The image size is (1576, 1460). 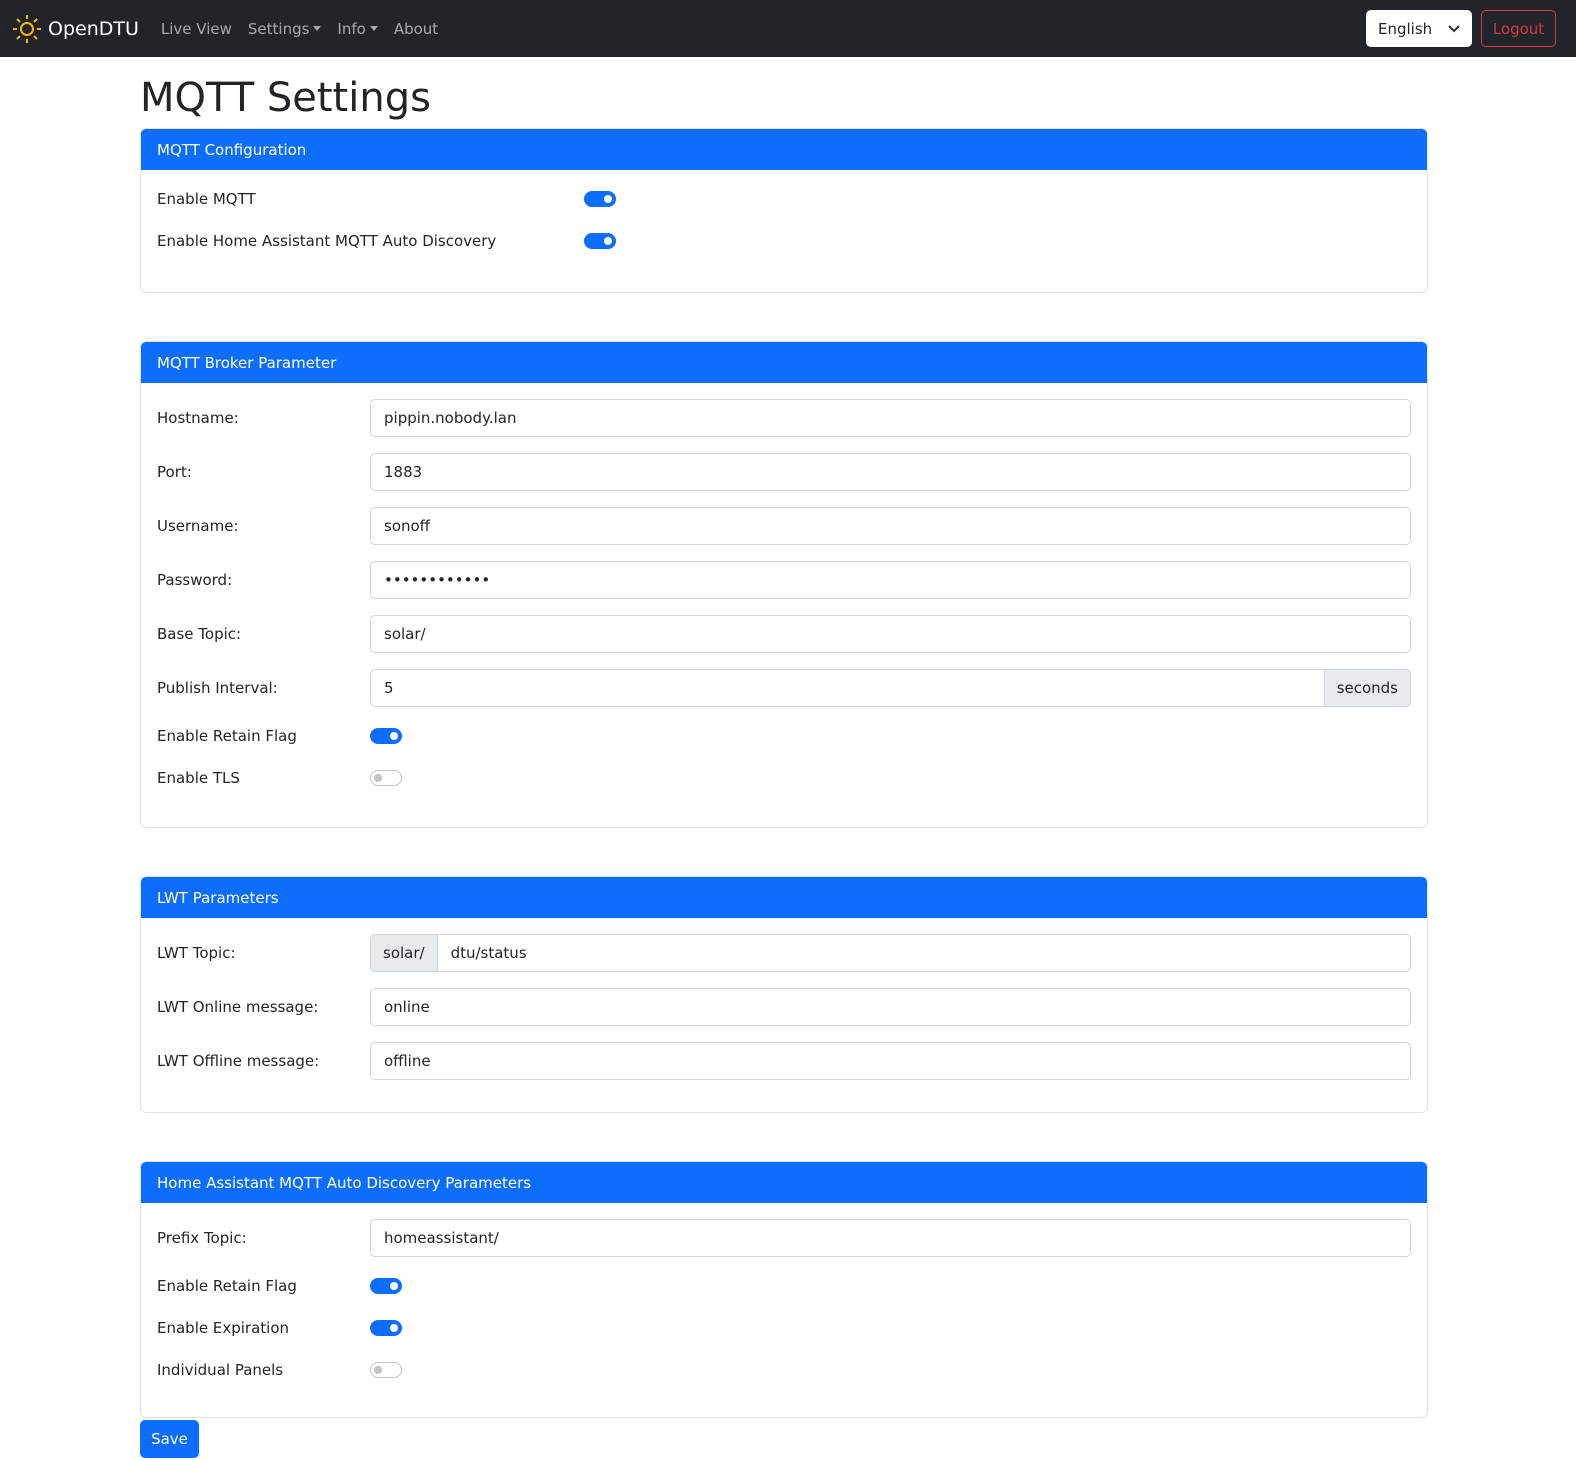 What do you see at coordinates (890, 1061) in the screenshot?
I see `lwt-offline-input: offline` at bounding box center [890, 1061].